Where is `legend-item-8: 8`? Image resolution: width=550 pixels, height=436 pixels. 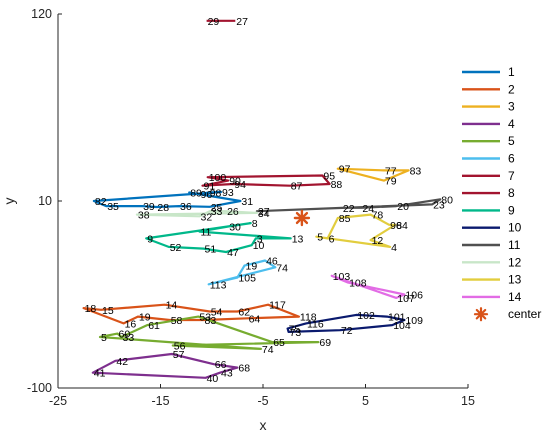 legend-item-8: 8 is located at coordinates (488, 193).